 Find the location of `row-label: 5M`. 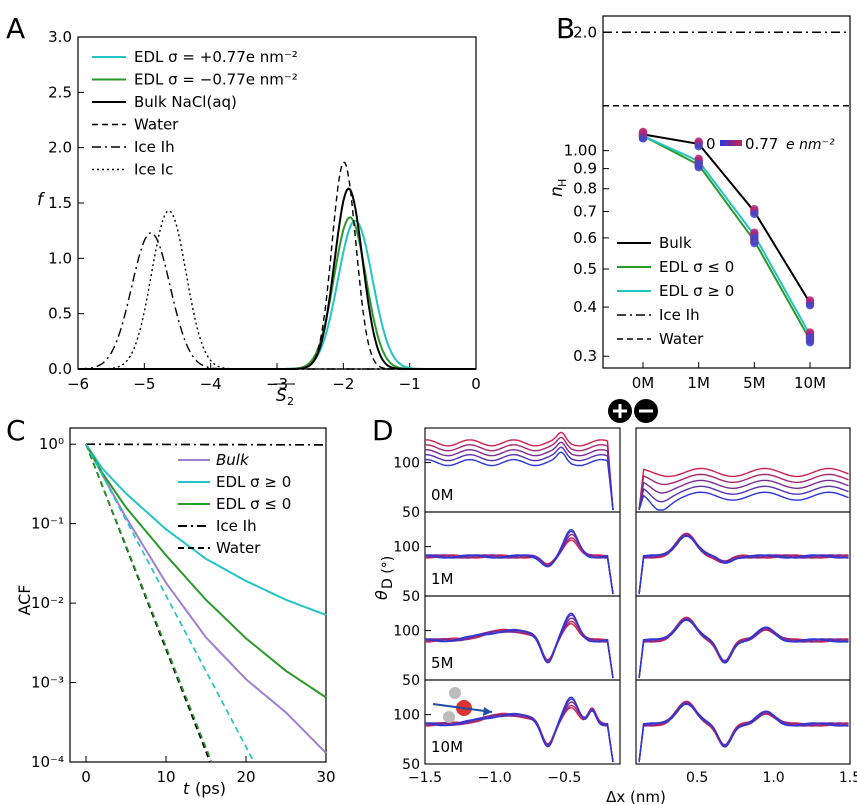

row-label: 5M is located at coordinates (442, 663).